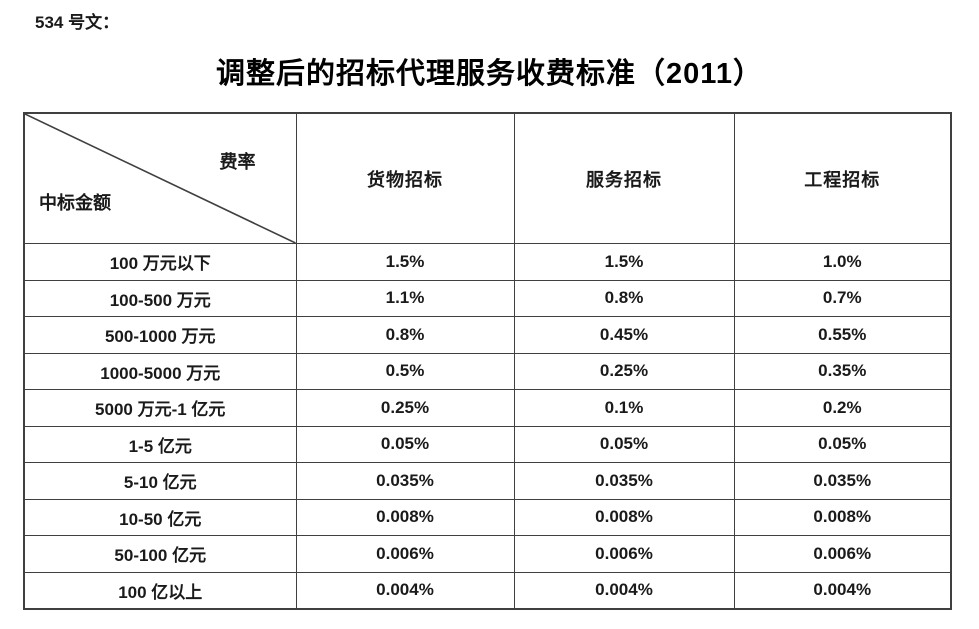 This screenshot has height=629, width=979. What do you see at coordinates (160, 298) in the screenshot?
I see `row-label: 100-500 万元` at bounding box center [160, 298].